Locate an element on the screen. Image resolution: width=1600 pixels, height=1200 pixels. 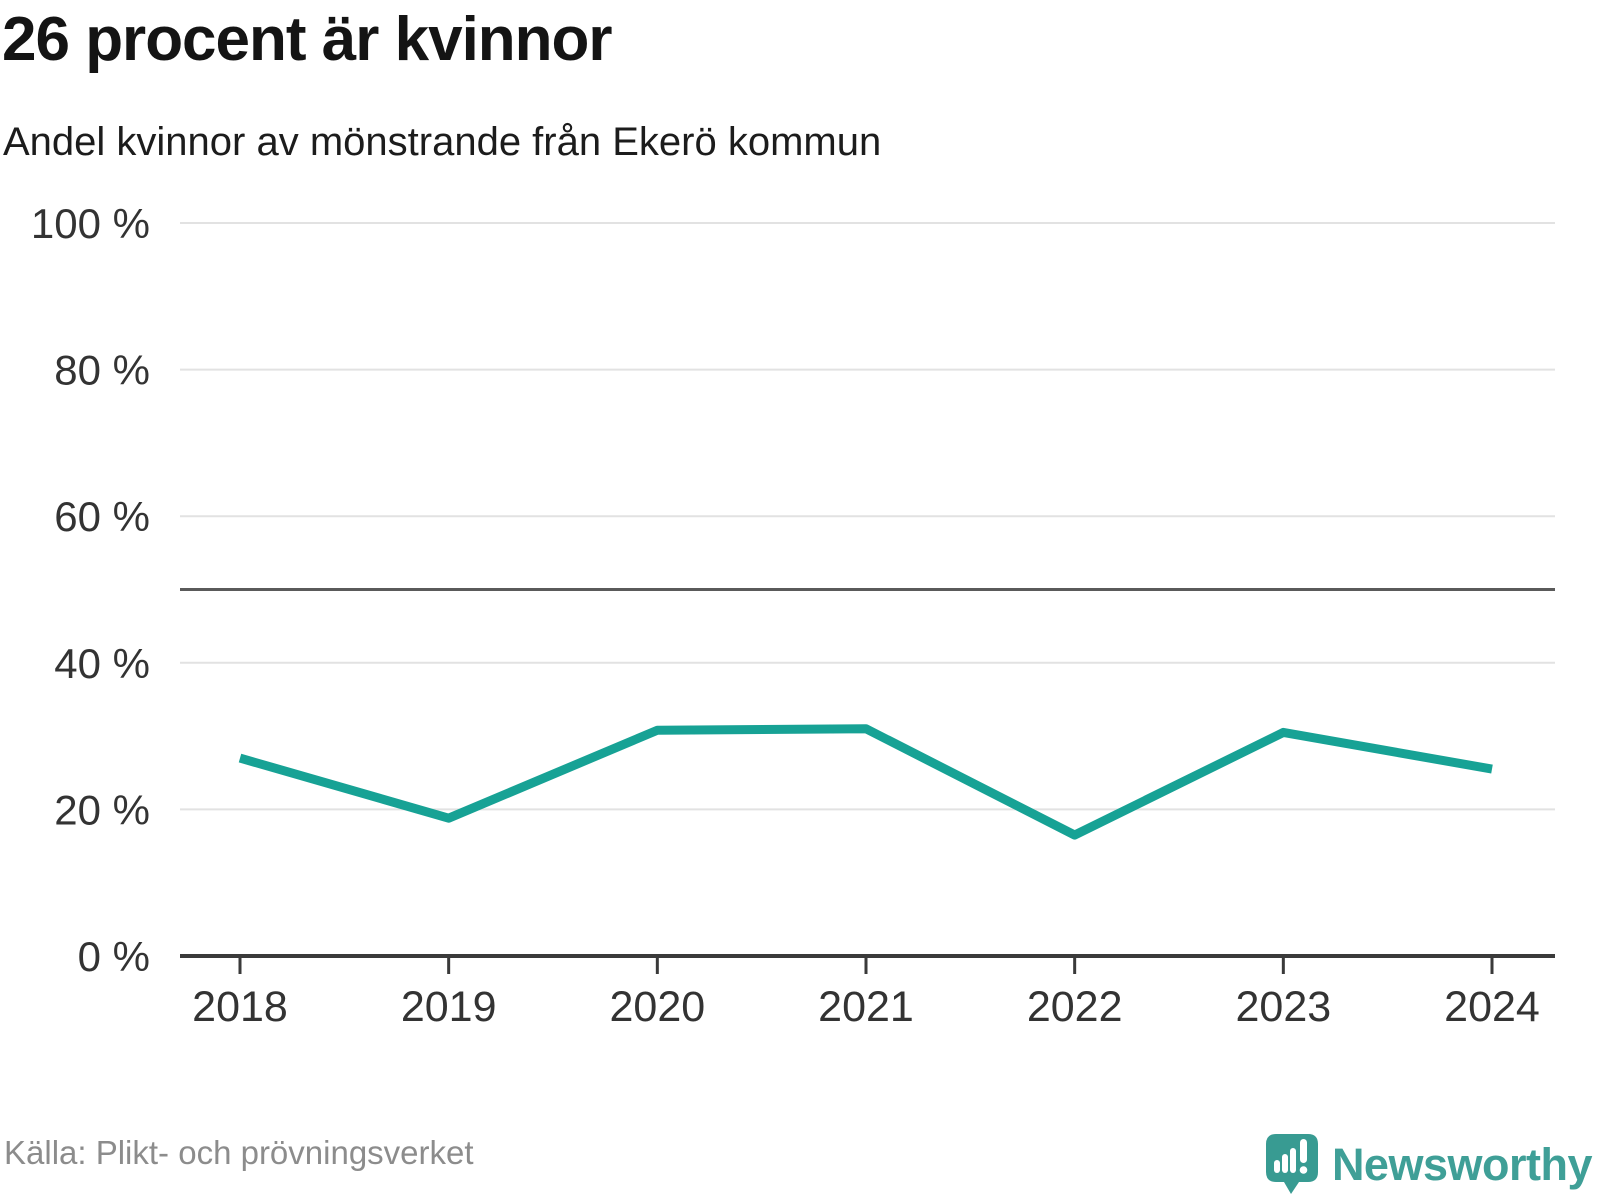
exclamation-dot is located at coordinates (1303, 1170).